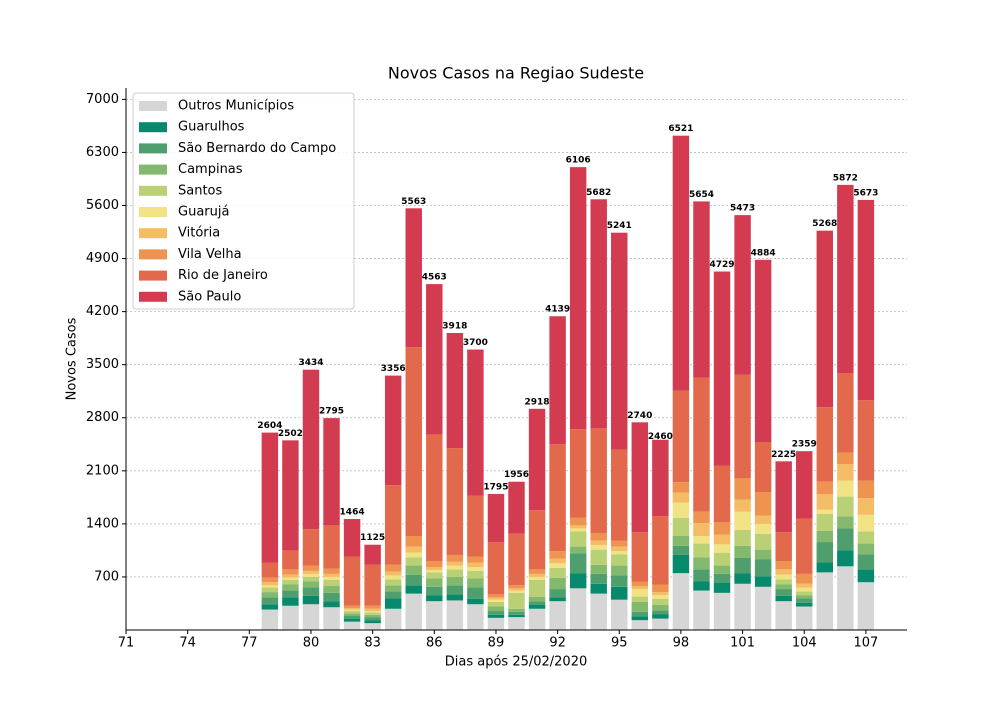 This screenshot has height=720, width=1008. What do you see at coordinates (102, 417) in the screenshot?
I see `y-tick-label: 2800` at bounding box center [102, 417].